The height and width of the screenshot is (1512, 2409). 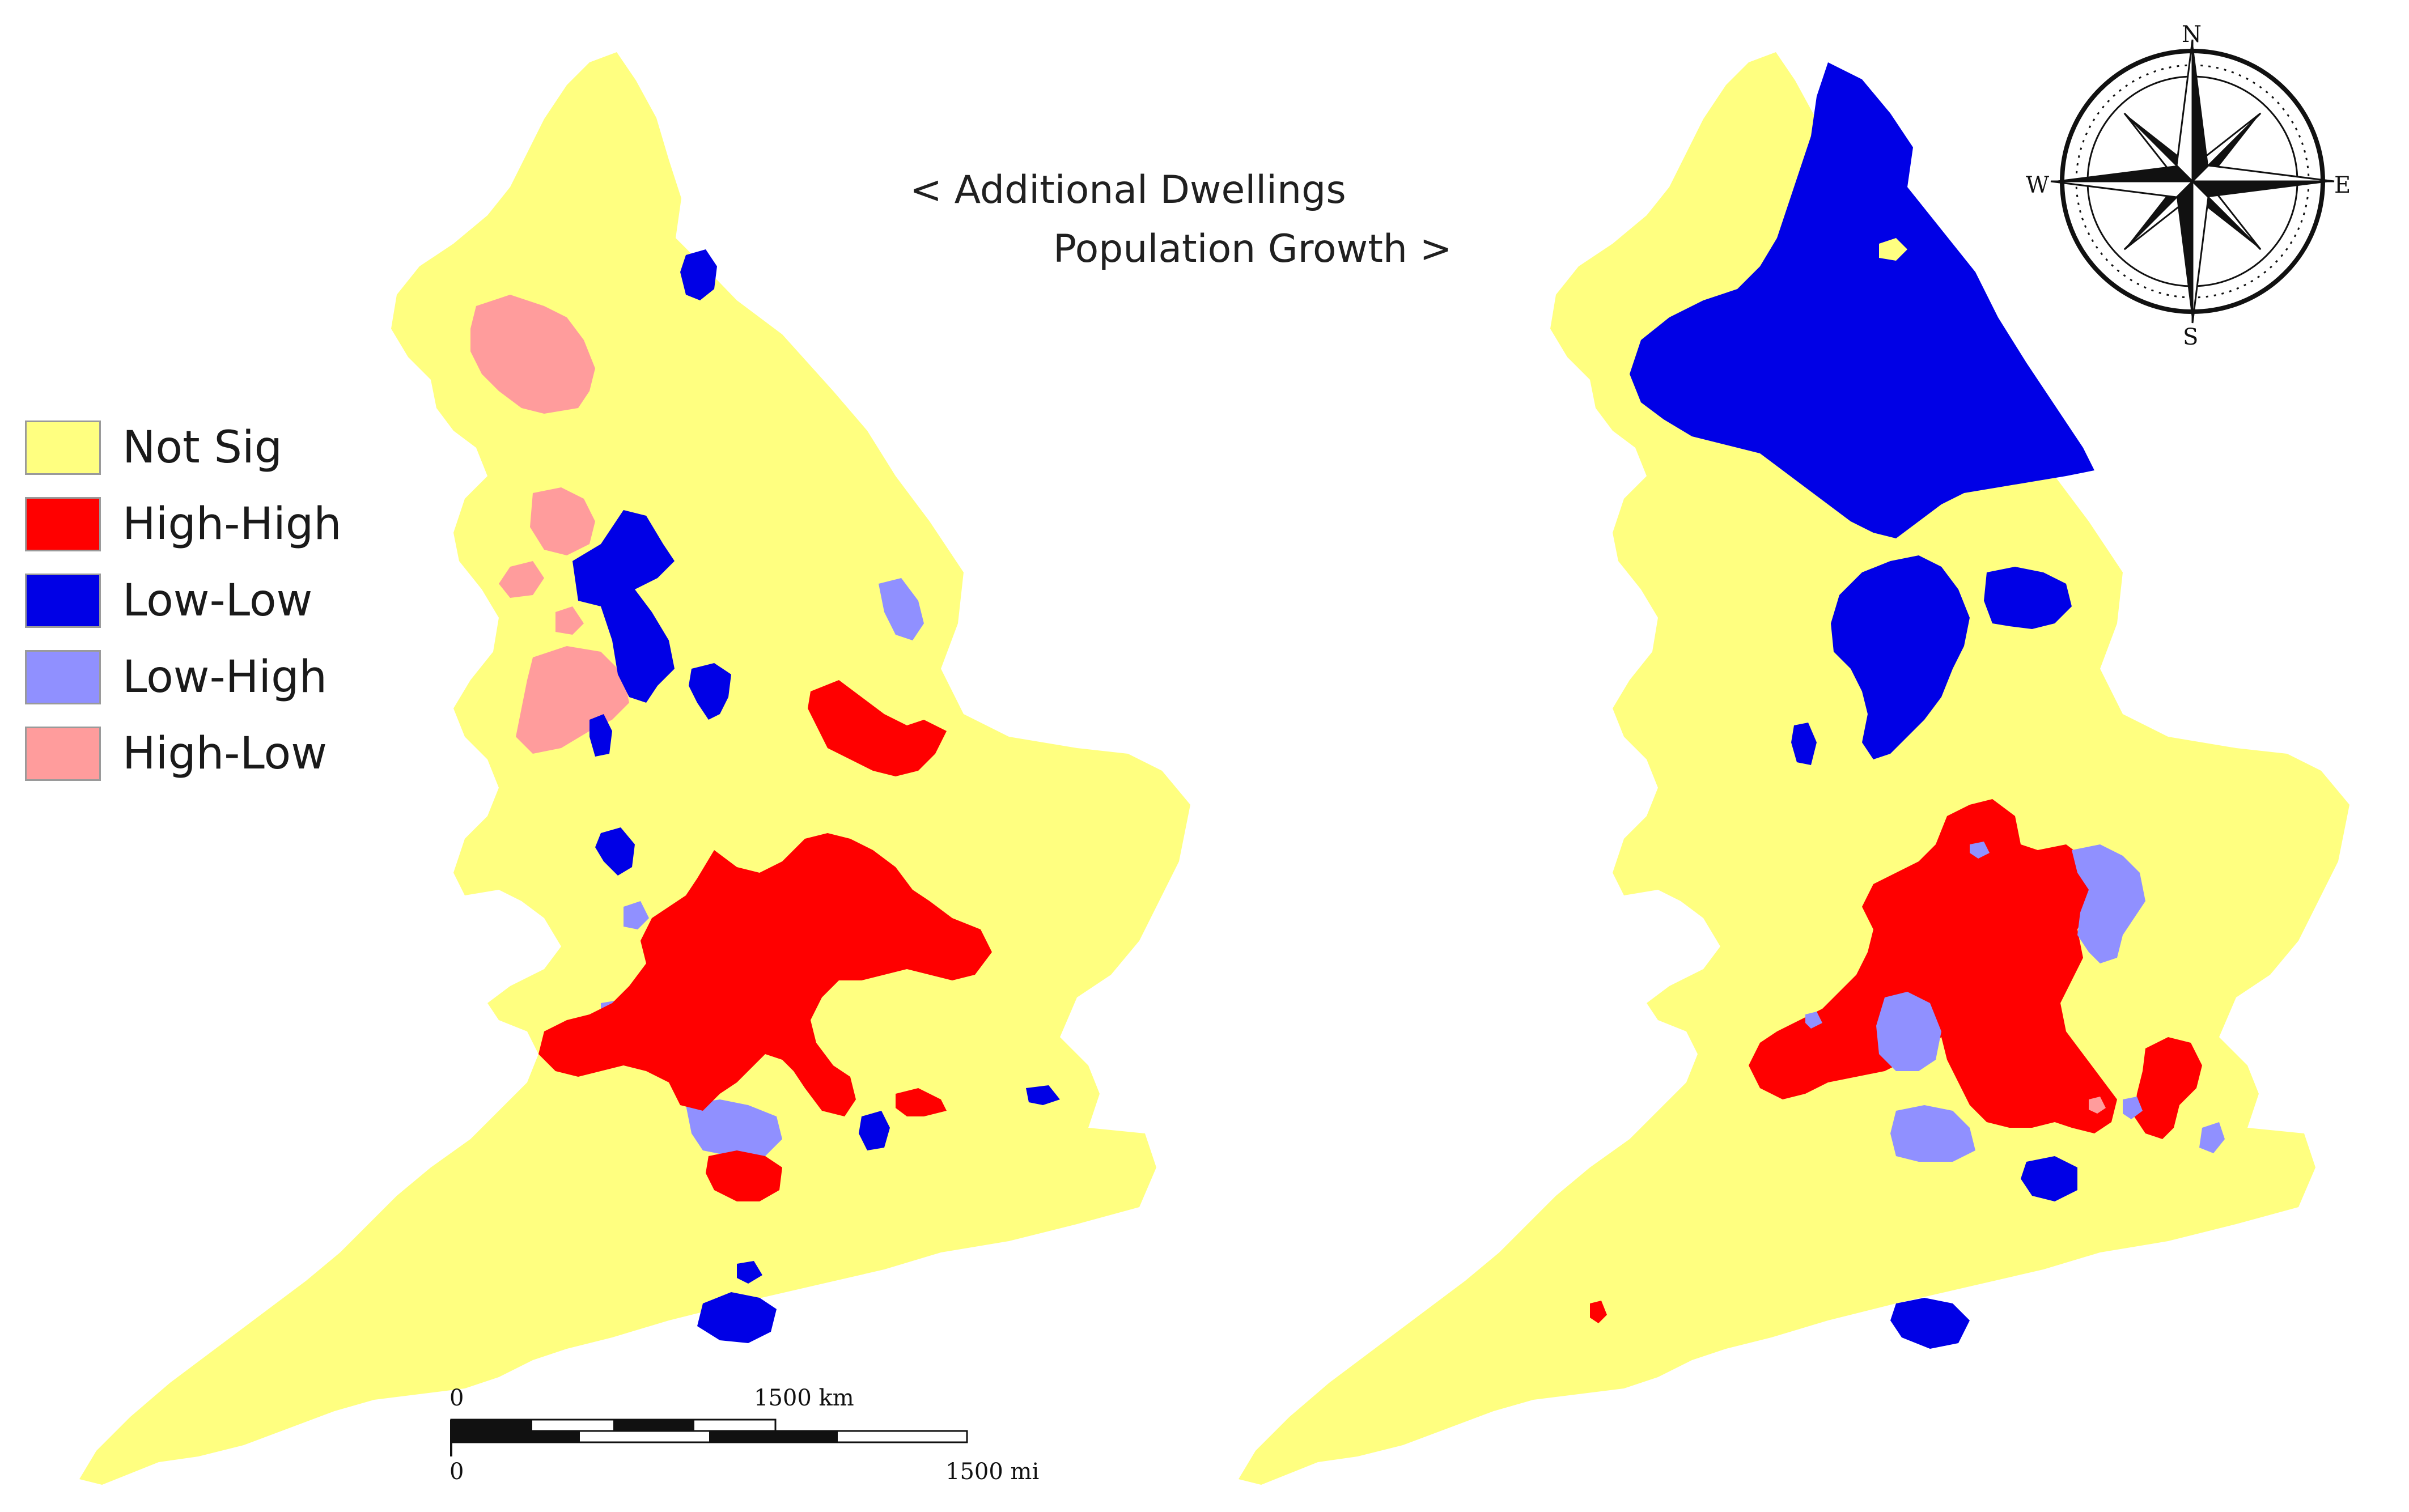 What do you see at coordinates (457, 1472) in the screenshot?
I see `scale-mi-zero: 0` at bounding box center [457, 1472].